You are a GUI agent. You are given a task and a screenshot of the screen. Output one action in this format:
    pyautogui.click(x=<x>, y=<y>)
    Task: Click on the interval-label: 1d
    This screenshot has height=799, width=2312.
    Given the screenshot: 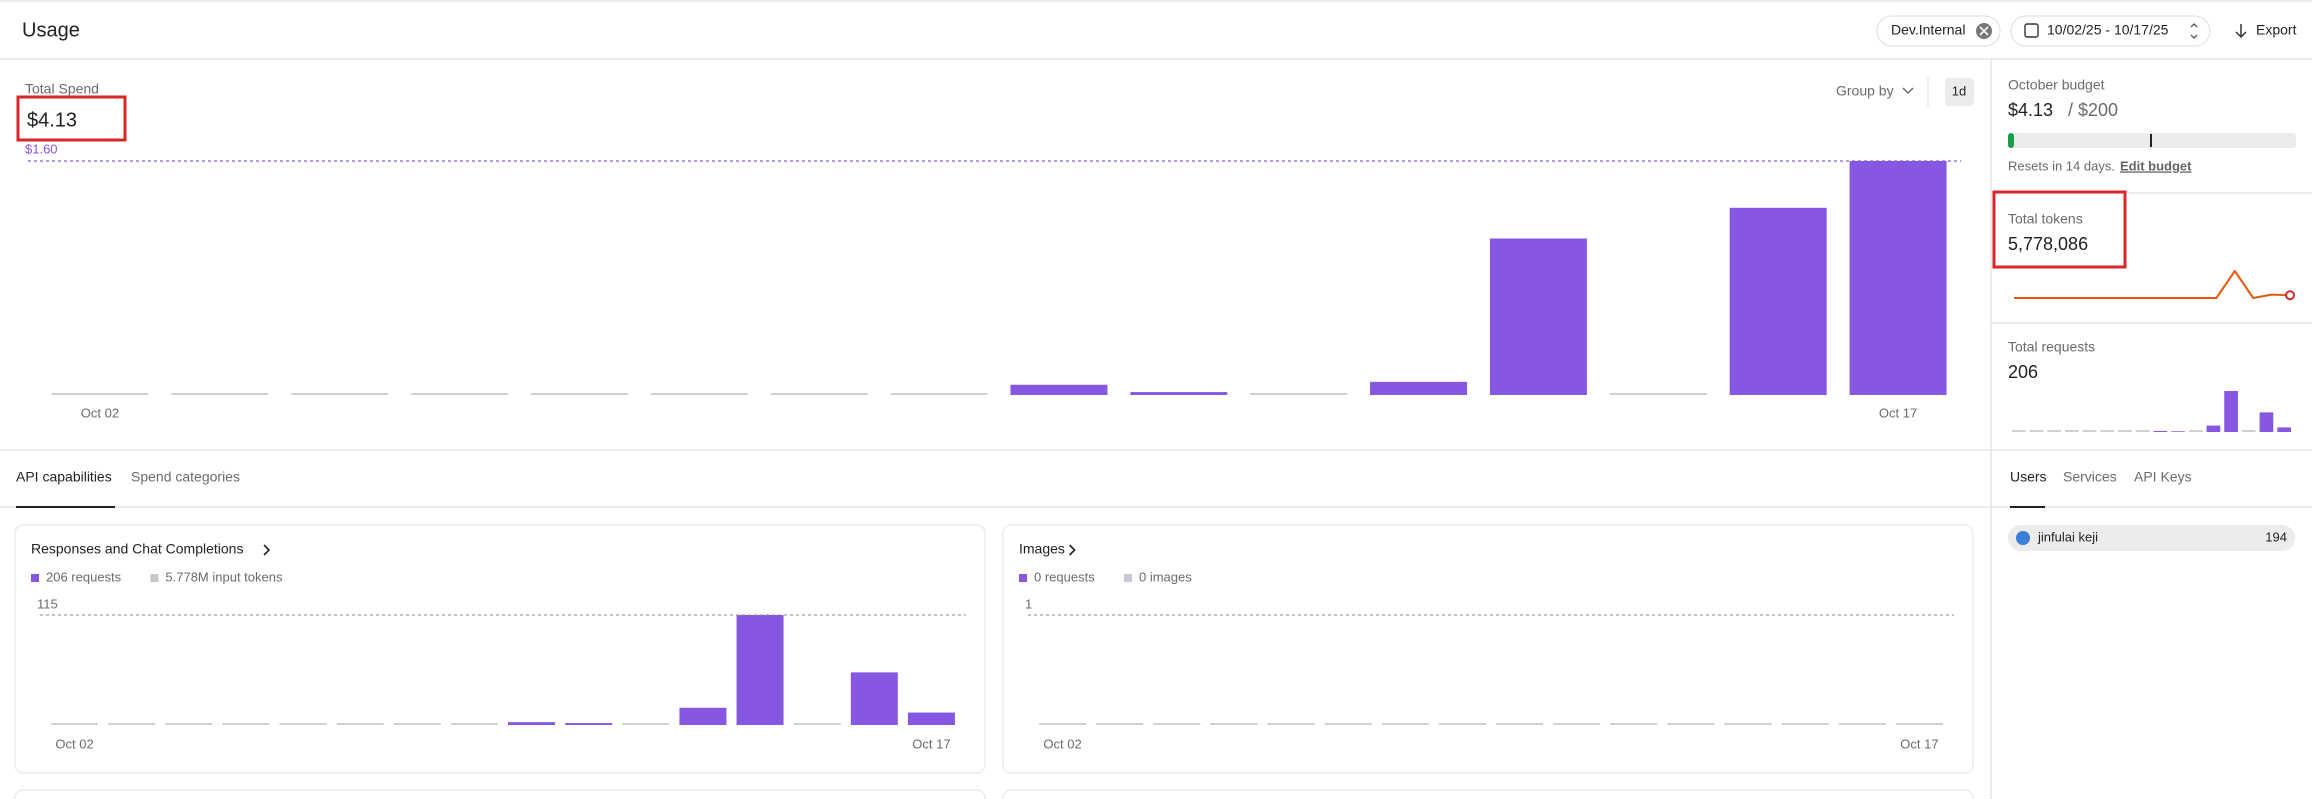 What is the action you would take?
    pyautogui.click(x=1959, y=90)
    